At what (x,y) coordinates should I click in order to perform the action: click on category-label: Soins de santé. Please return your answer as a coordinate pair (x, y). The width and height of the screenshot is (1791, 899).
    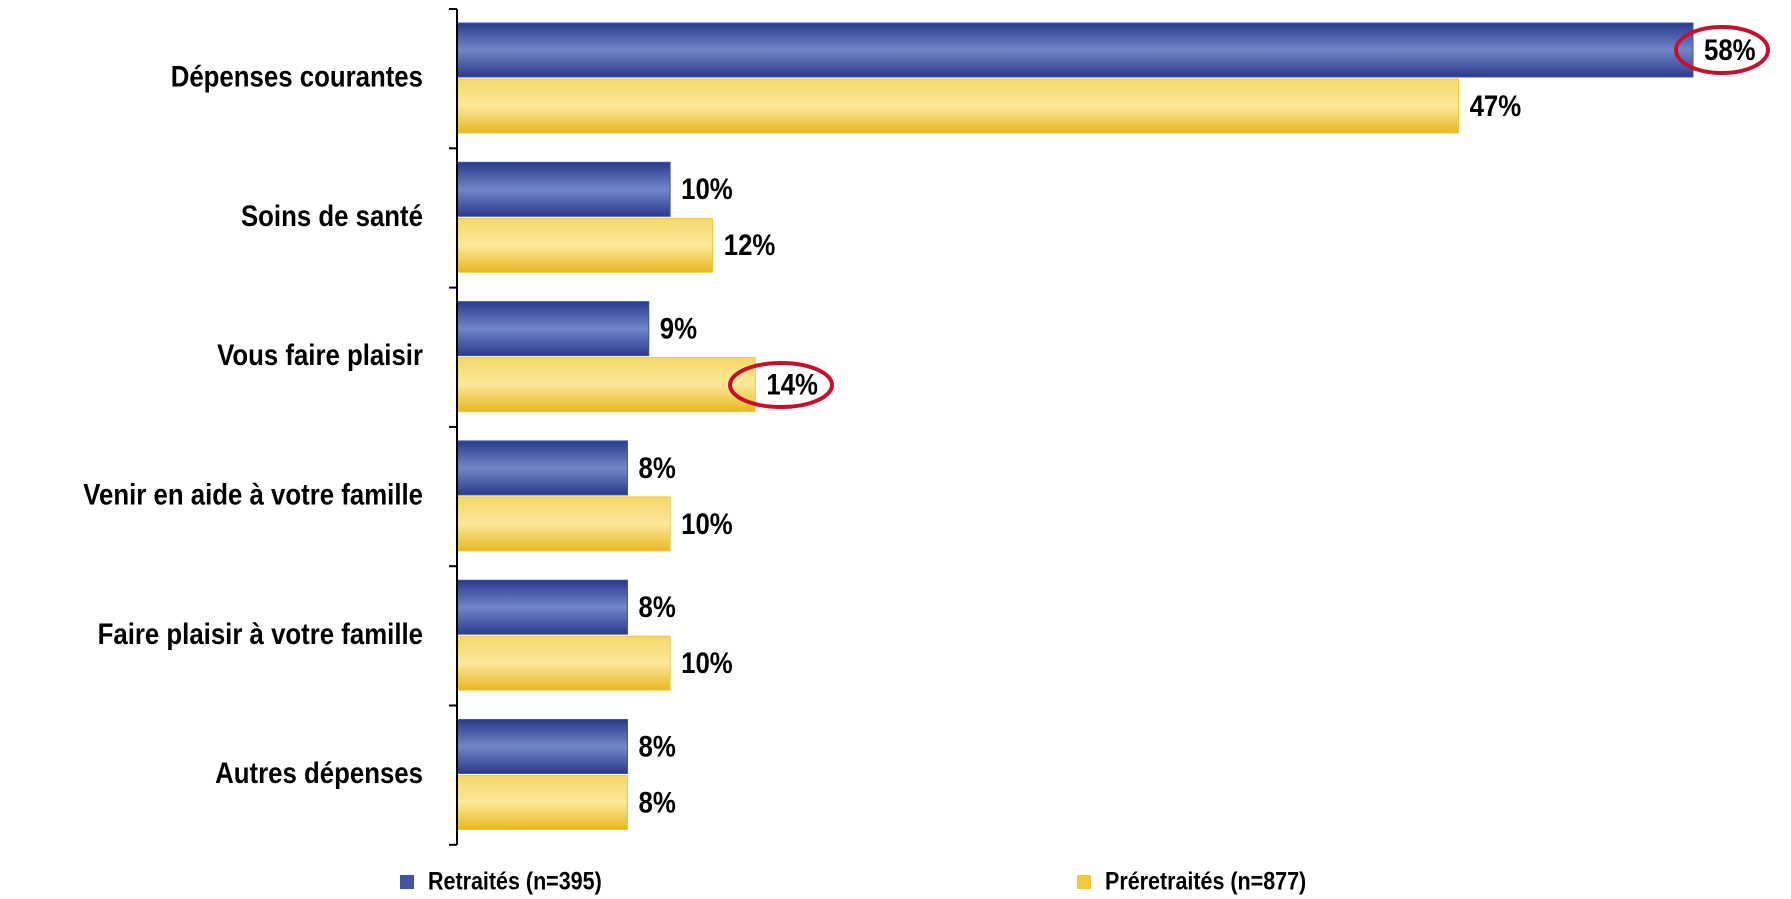
    Looking at the image, I should click on (332, 215).